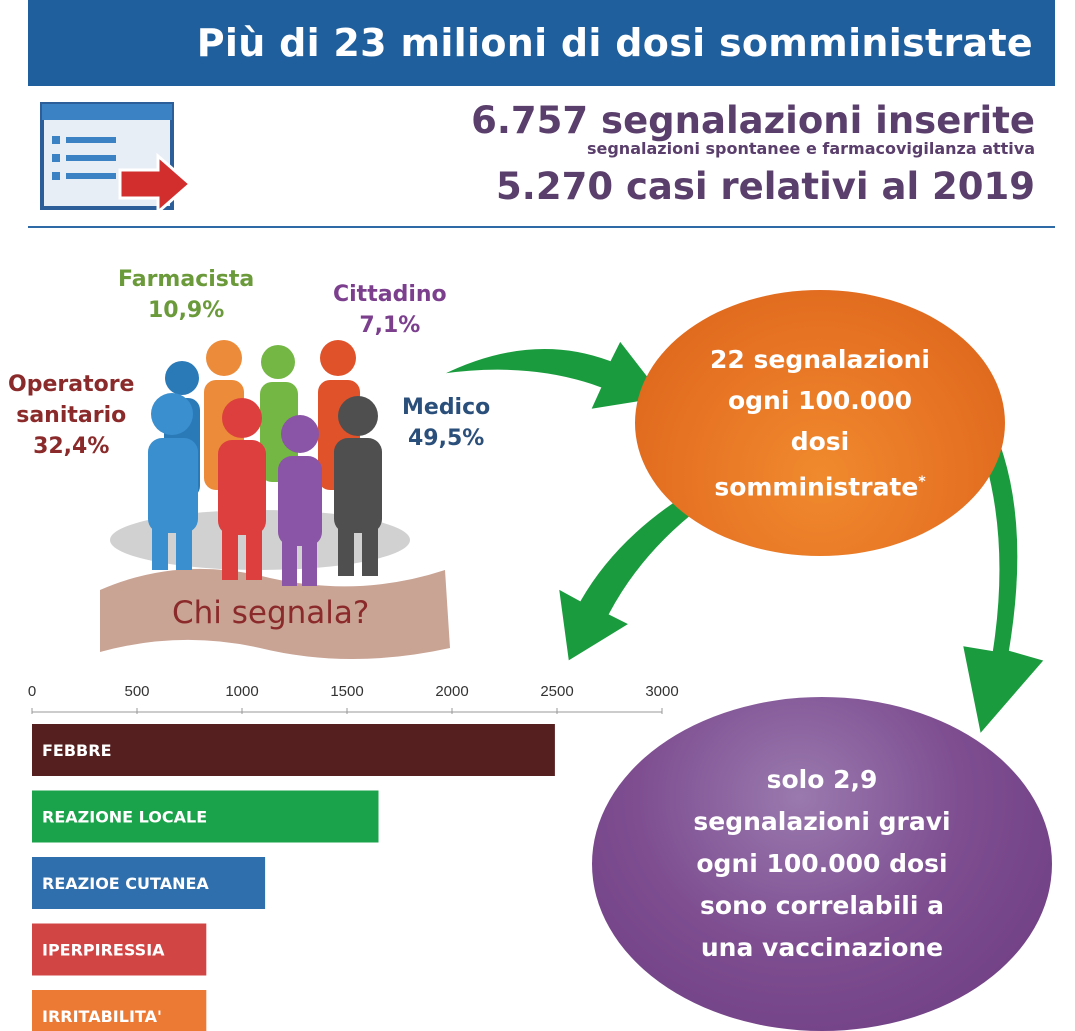 This screenshot has width=1075, height=1031. I want to click on purple-line-4: sono correlabili a, so click(822, 905).